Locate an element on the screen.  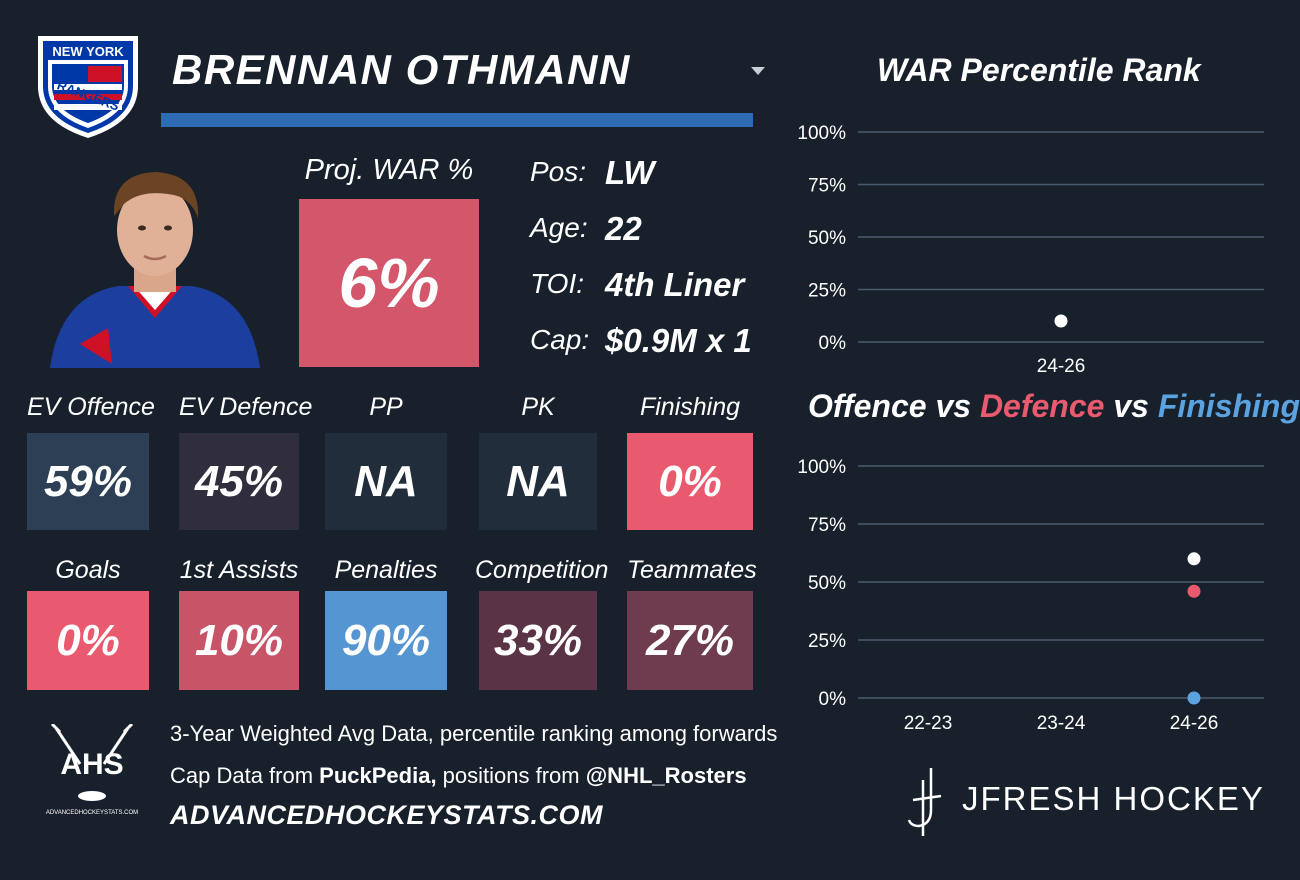
bio-cap-value: $0.9M x 1 is located at coordinates (678, 340).